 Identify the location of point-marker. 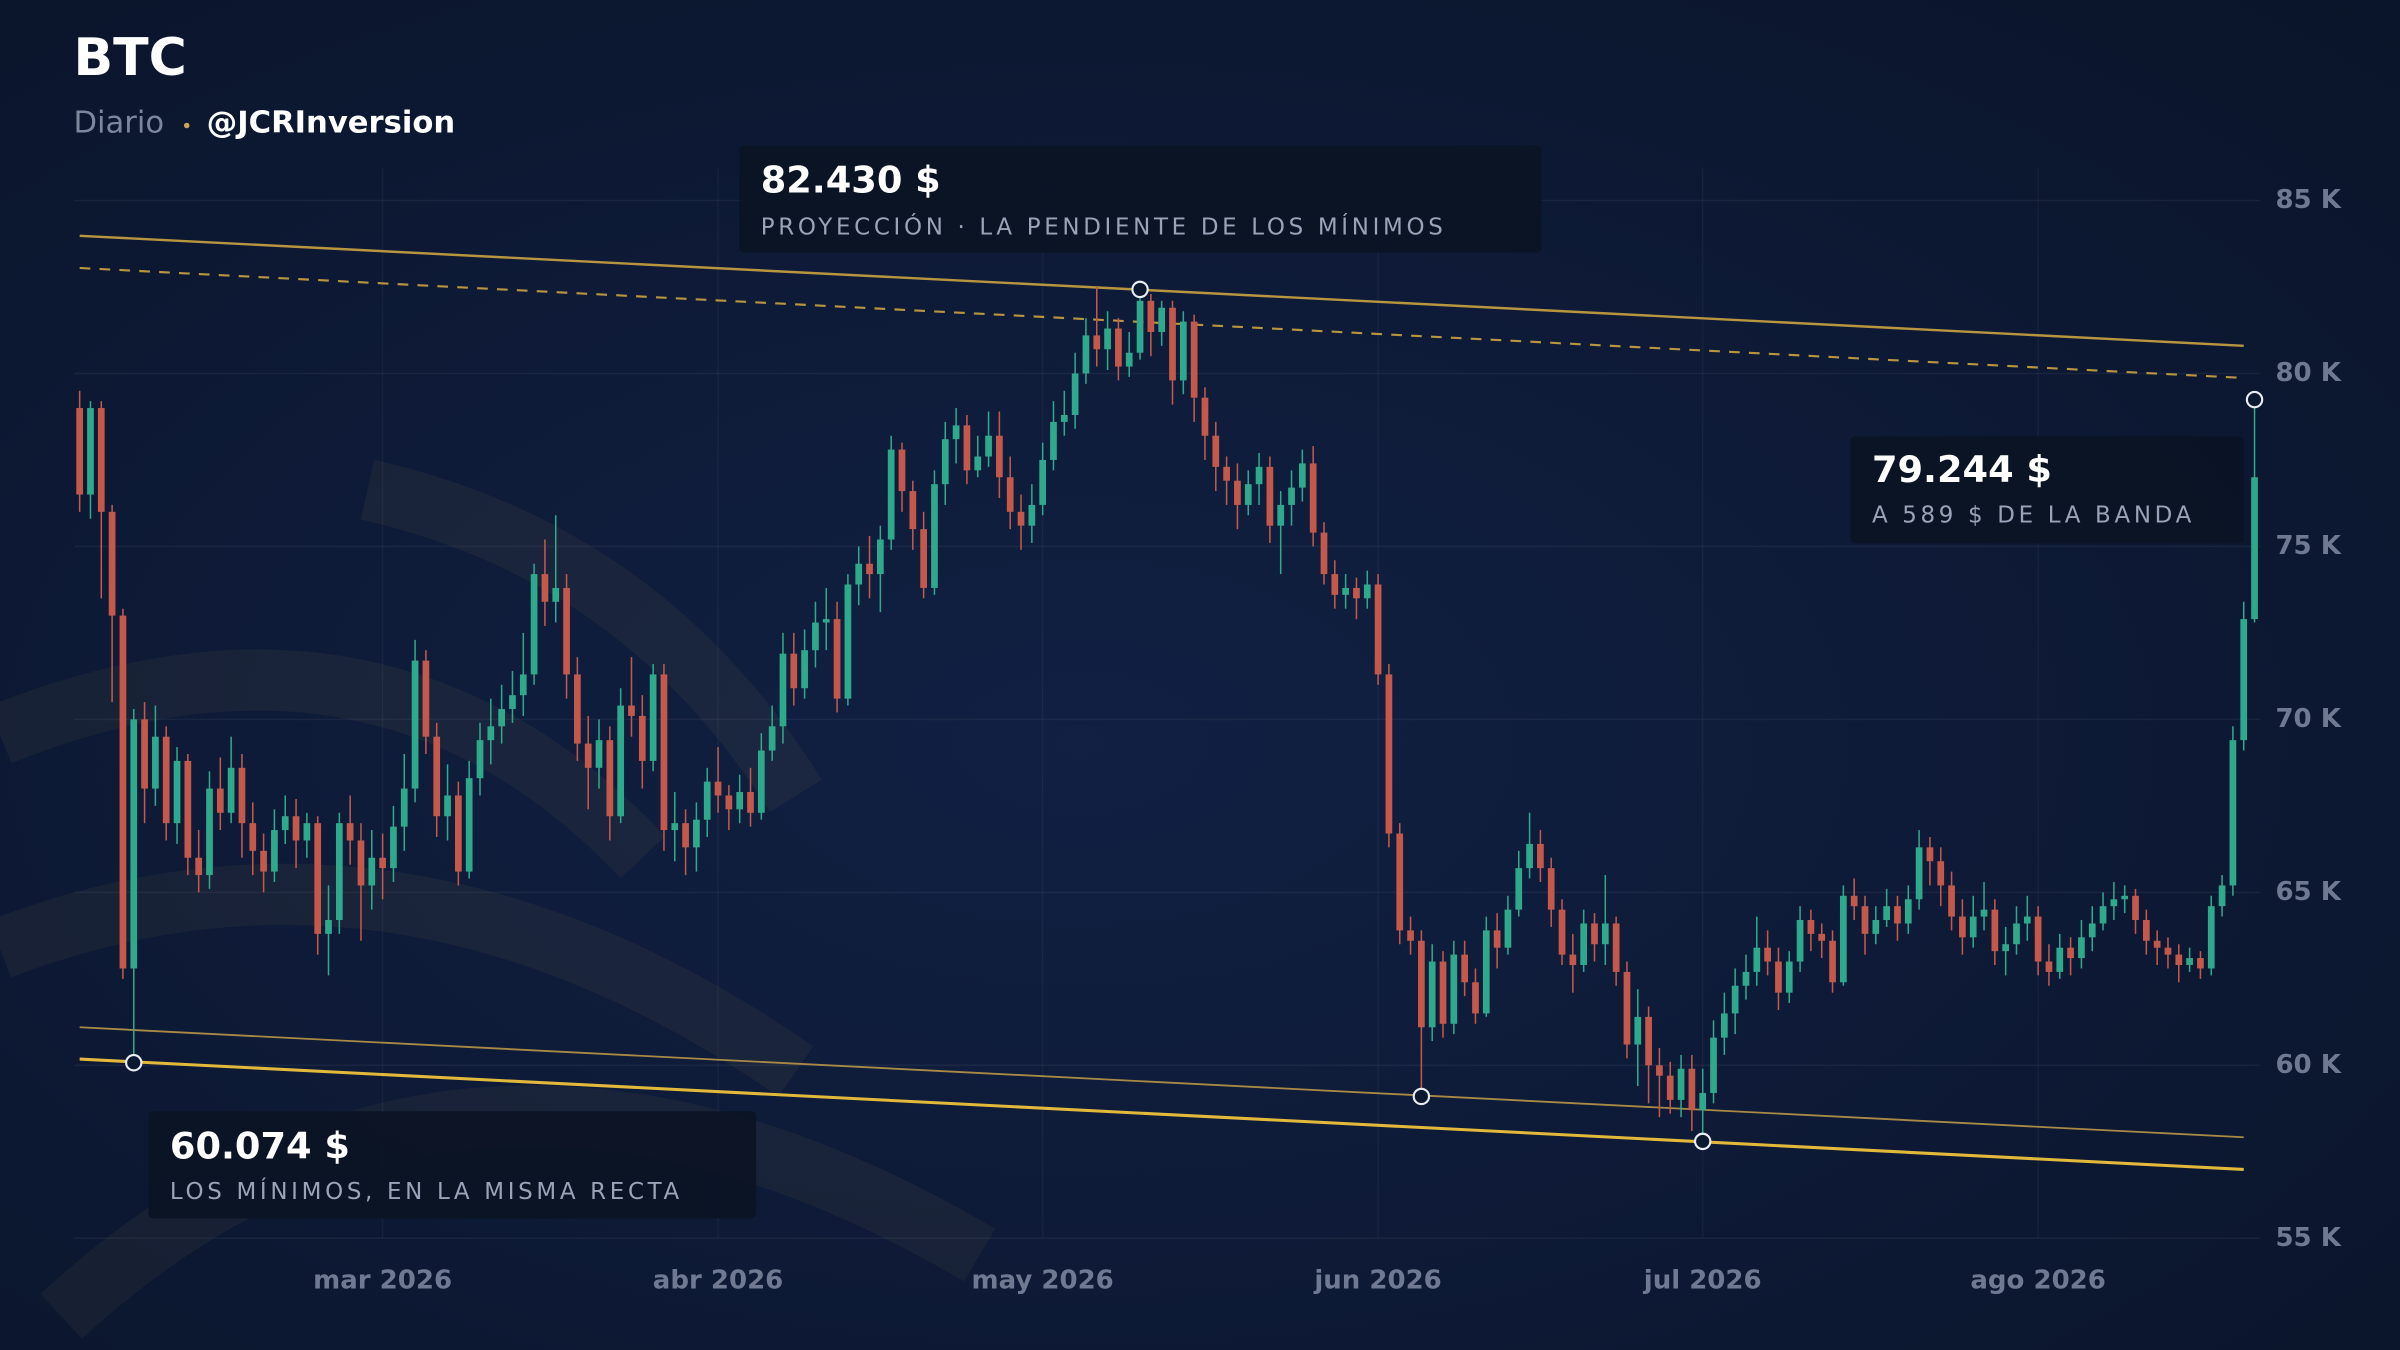
(1702, 1141).